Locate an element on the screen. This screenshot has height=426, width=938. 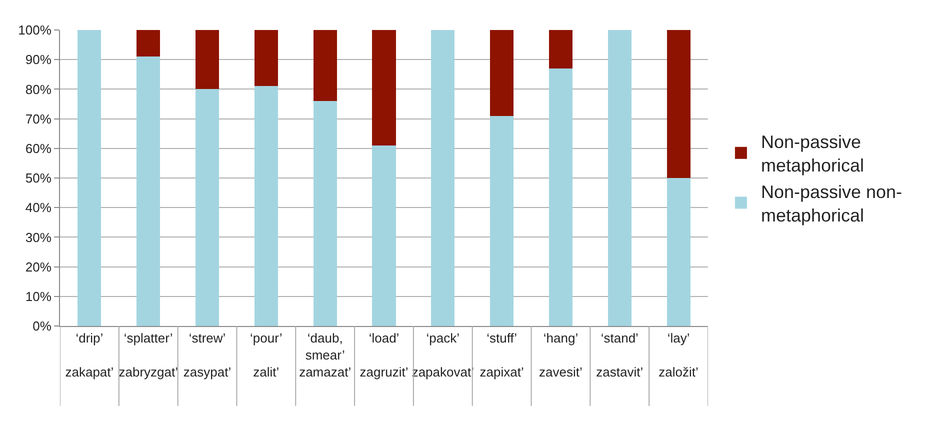
y-tick-label: 80% is located at coordinates (38, 89).